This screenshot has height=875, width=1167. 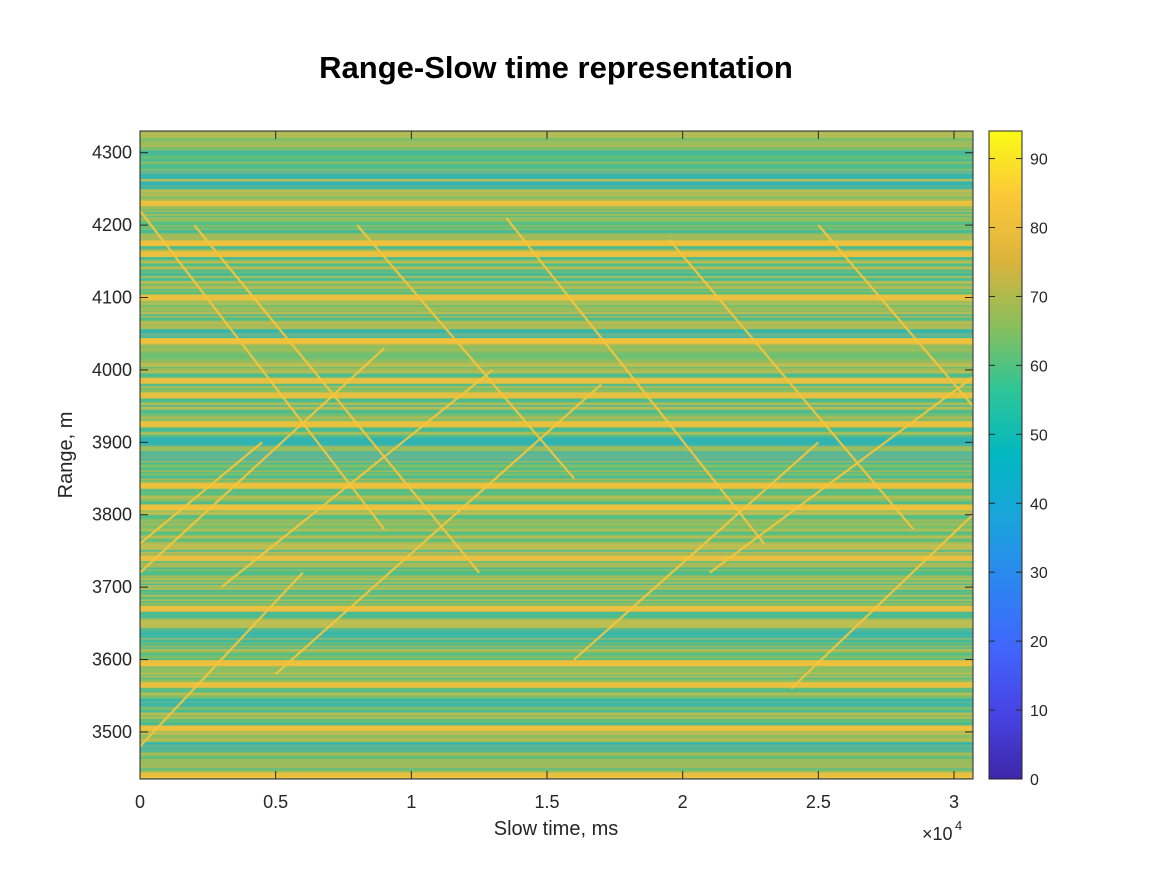 What do you see at coordinates (112, 515) in the screenshot?
I see `y-tick-label: 3800` at bounding box center [112, 515].